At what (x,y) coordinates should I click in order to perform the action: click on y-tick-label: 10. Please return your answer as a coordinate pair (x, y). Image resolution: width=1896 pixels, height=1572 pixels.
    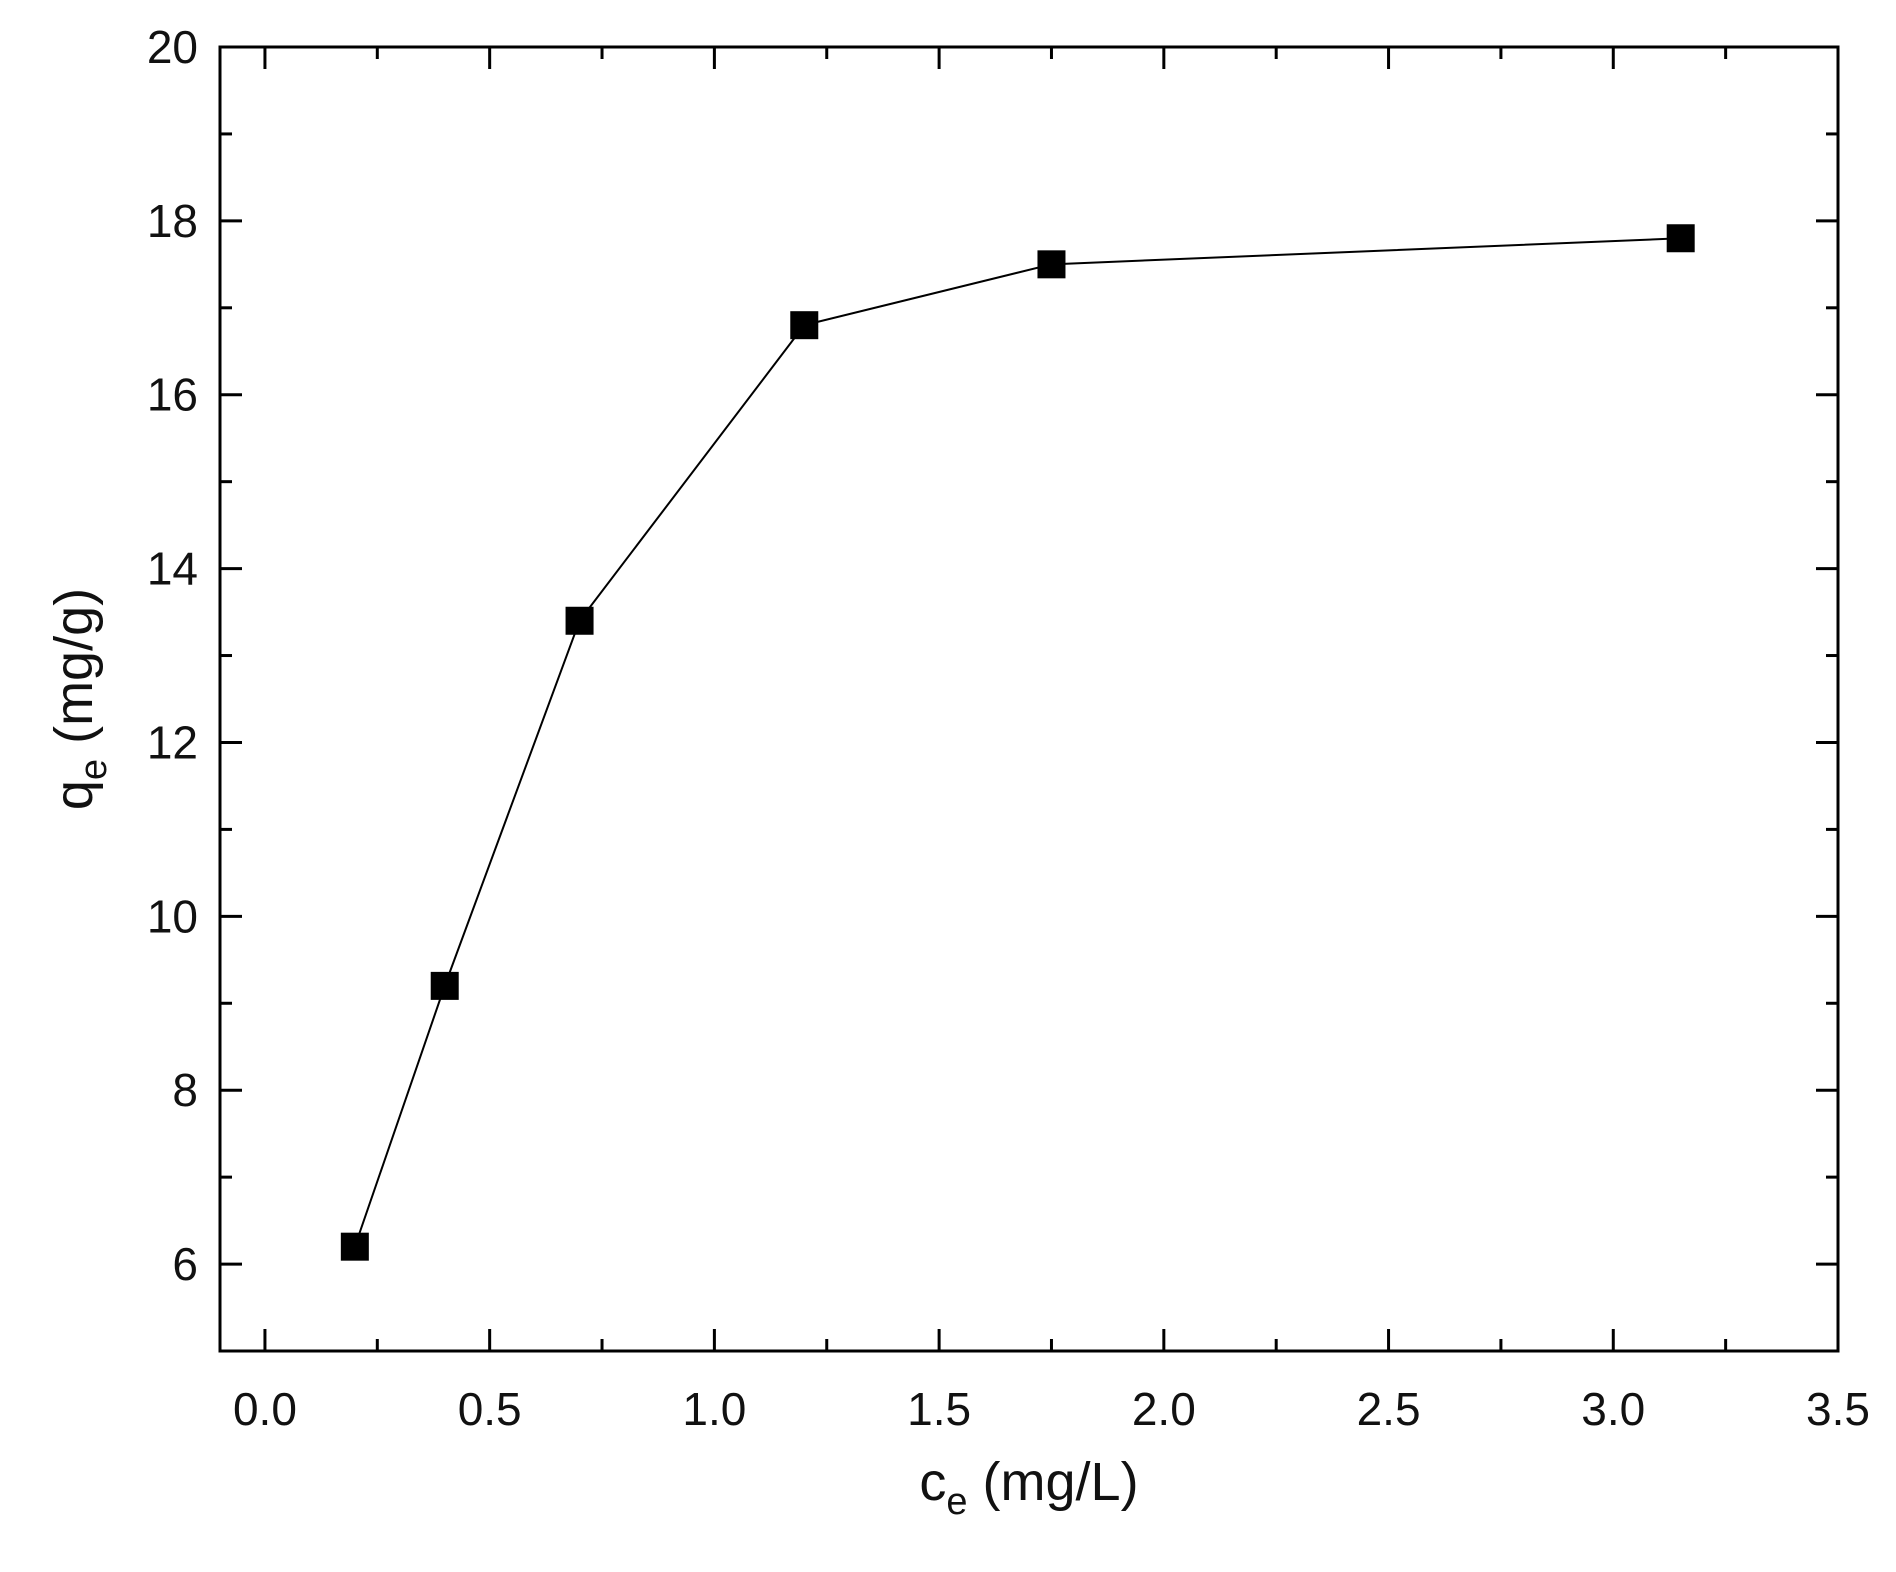
    Looking at the image, I should click on (172, 916).